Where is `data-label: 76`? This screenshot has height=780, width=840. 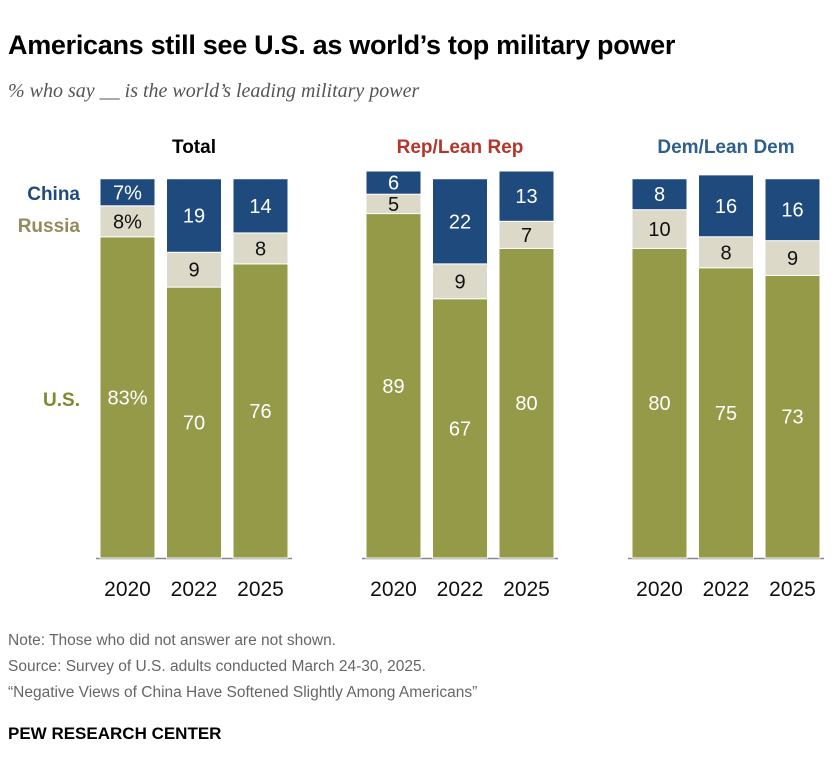 data-label: 76 is located at coordinates (260, 412).